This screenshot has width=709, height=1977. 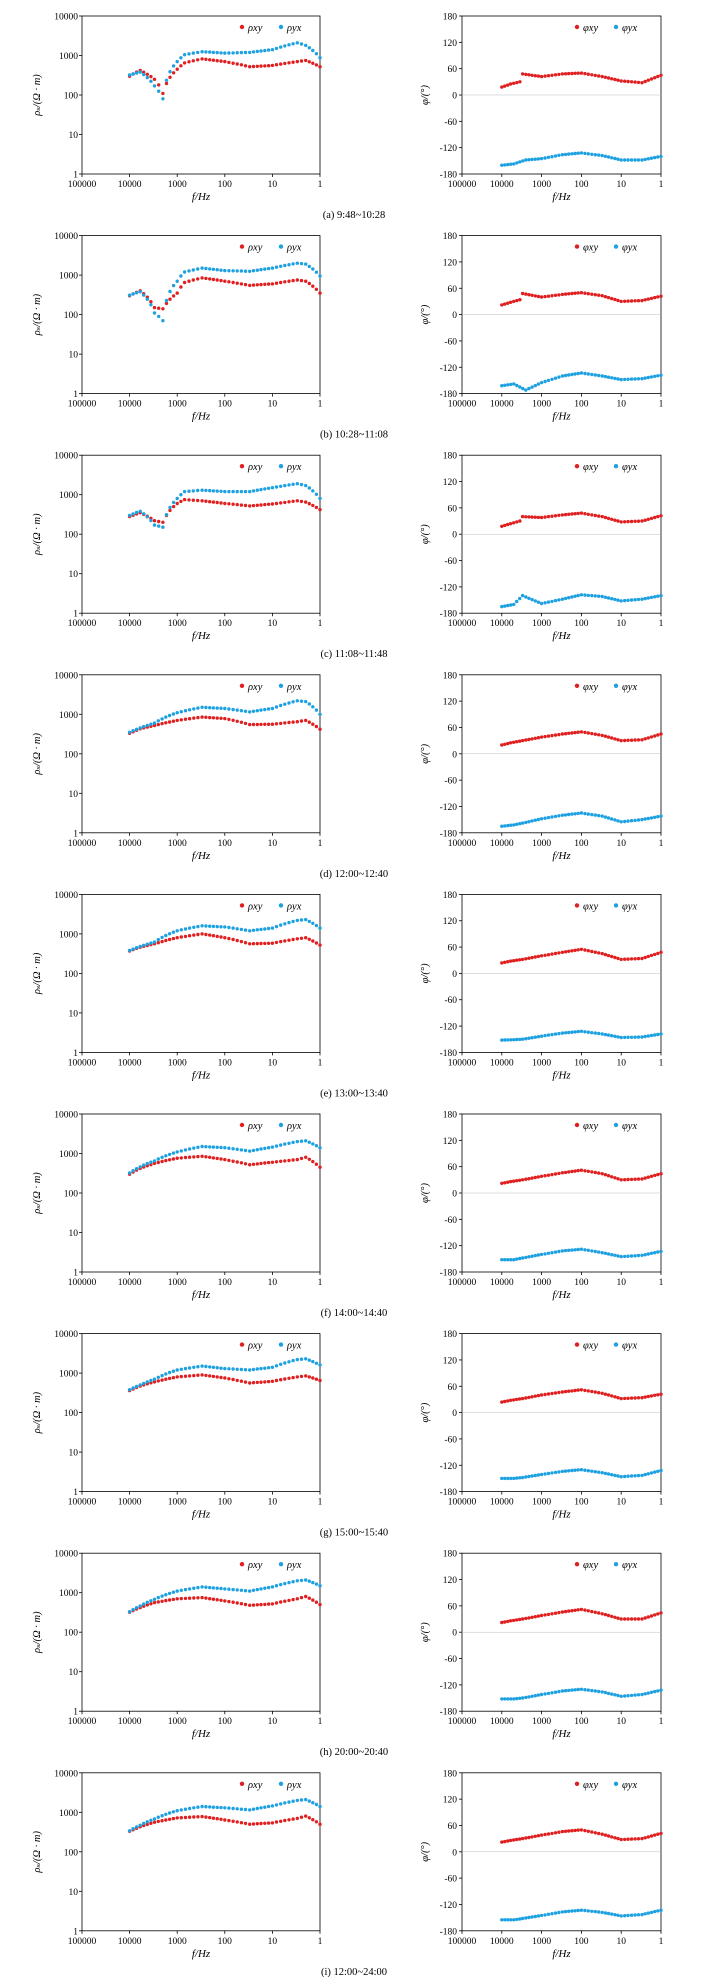 I want to click on rho-xtick-label: 1, so click(x=320, y=1283).